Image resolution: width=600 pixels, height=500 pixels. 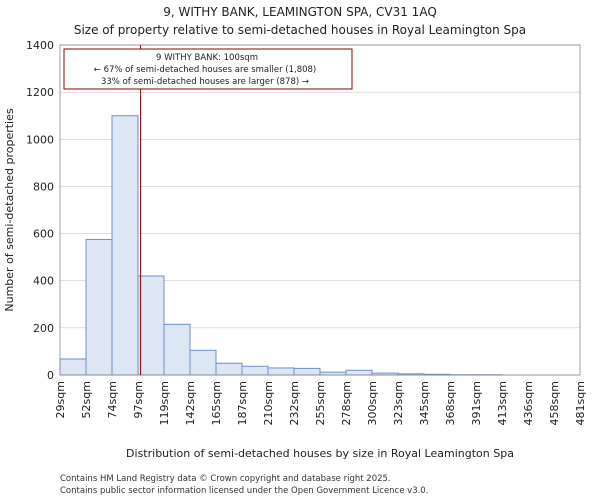 What do you see at coordinates (580, 403) in the screenshot?
I see `x-tick-label: 481sqm` at bounding box center [580, 403].